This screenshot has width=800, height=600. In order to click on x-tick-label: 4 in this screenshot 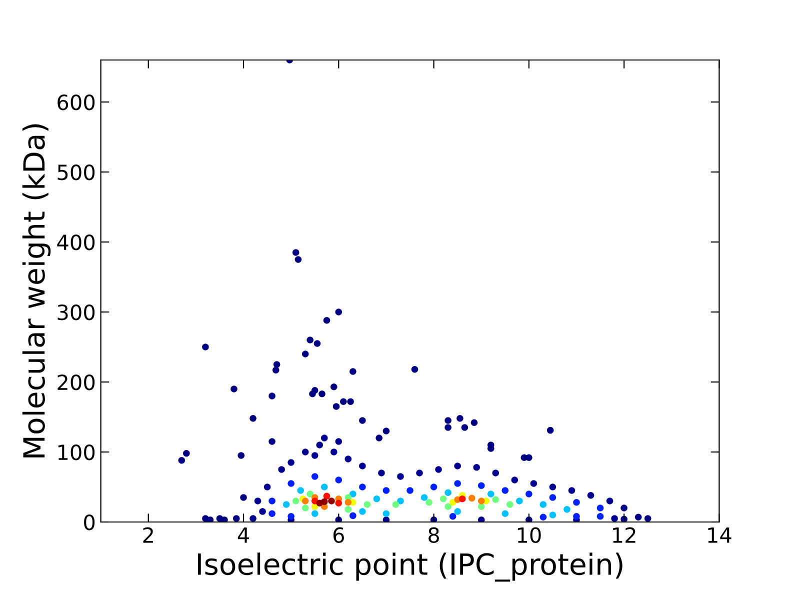, I will do `click(243, 535)`.